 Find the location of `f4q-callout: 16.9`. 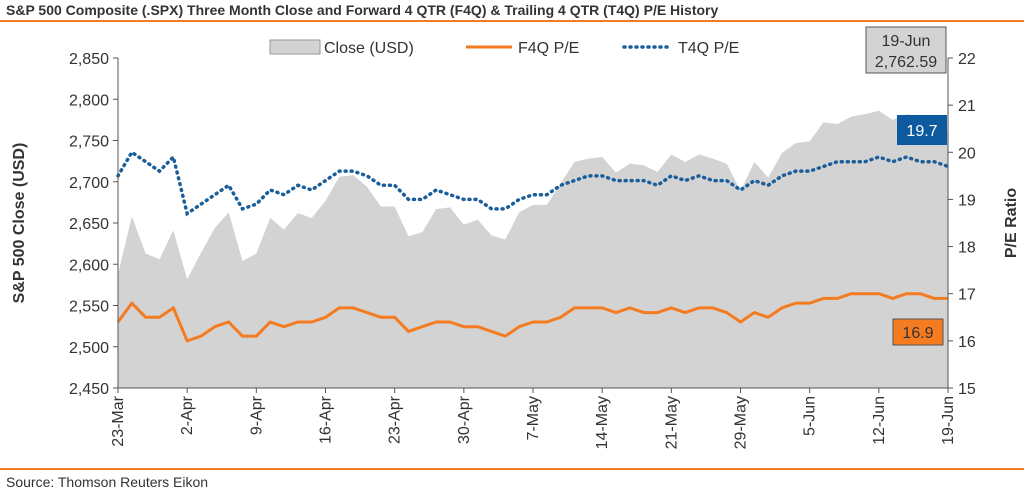

f4q-callout: 16.9 is located at coordinates (918, 332).